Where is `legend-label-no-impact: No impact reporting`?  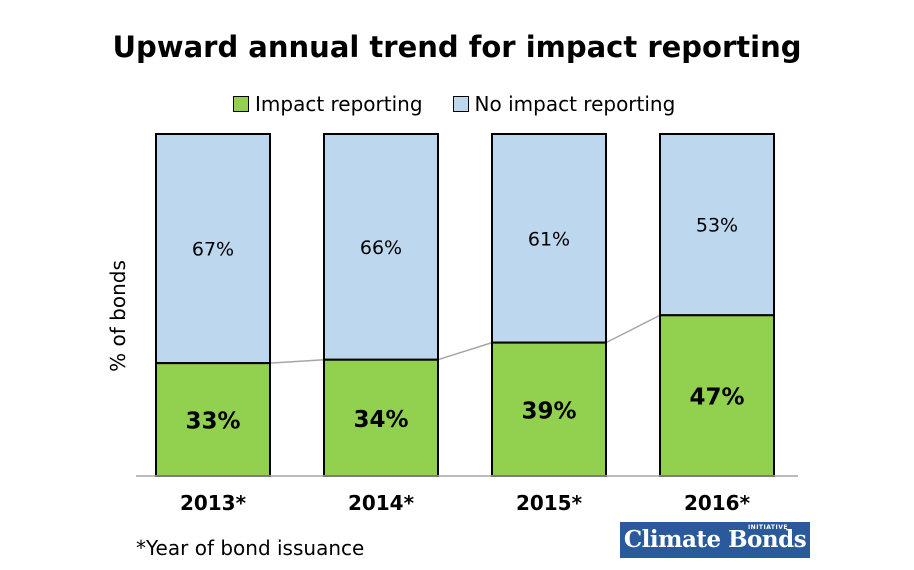 legend-label-no-impact: No impact reporting is located at coordinates (575, 104).